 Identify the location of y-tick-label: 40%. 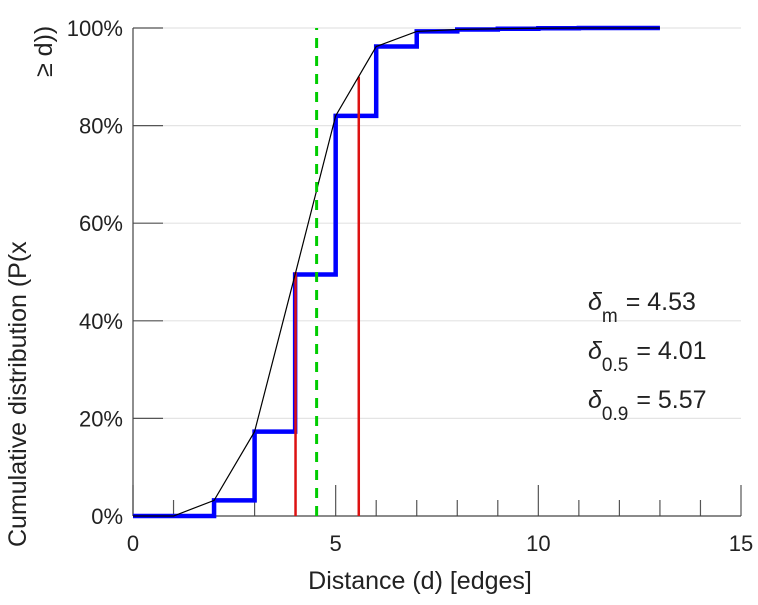
(101, 321).